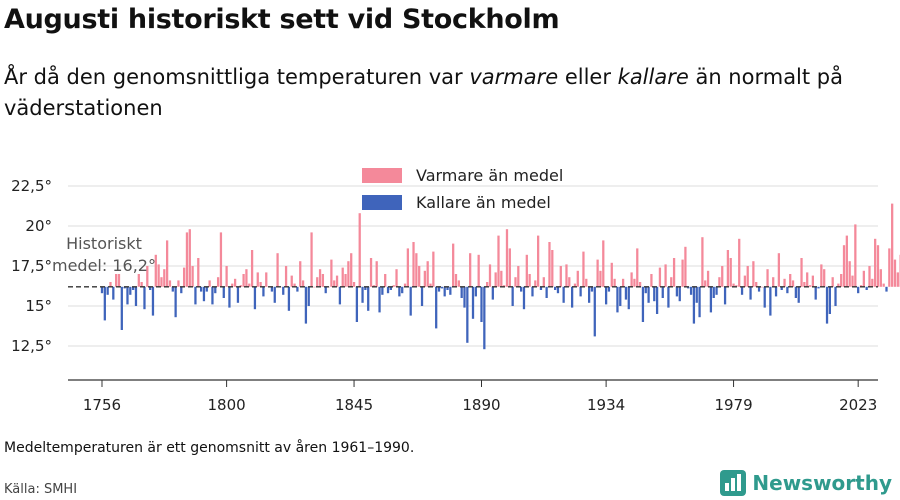  What do you see at coordinates (104, 243) in the screenshot?
I see `historical-mean-label-line-1: Historiskt` at bounding box center [104, 243].